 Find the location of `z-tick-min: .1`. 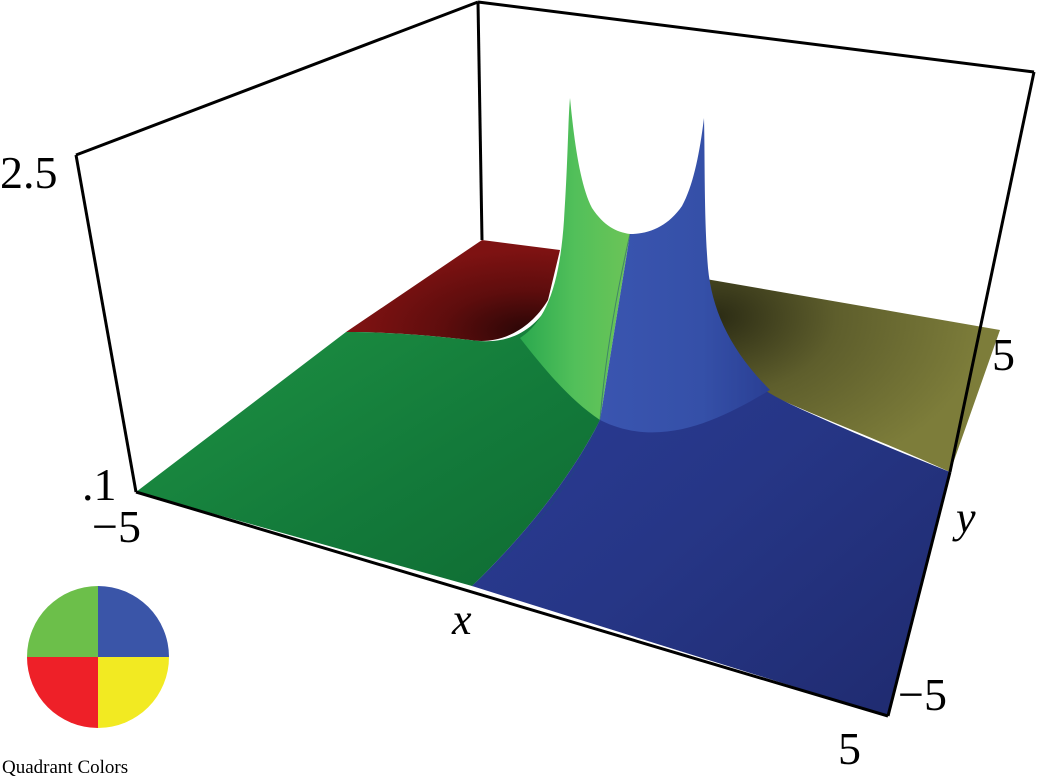

z-tick-min: .1 is located at coordinates (99, 484).